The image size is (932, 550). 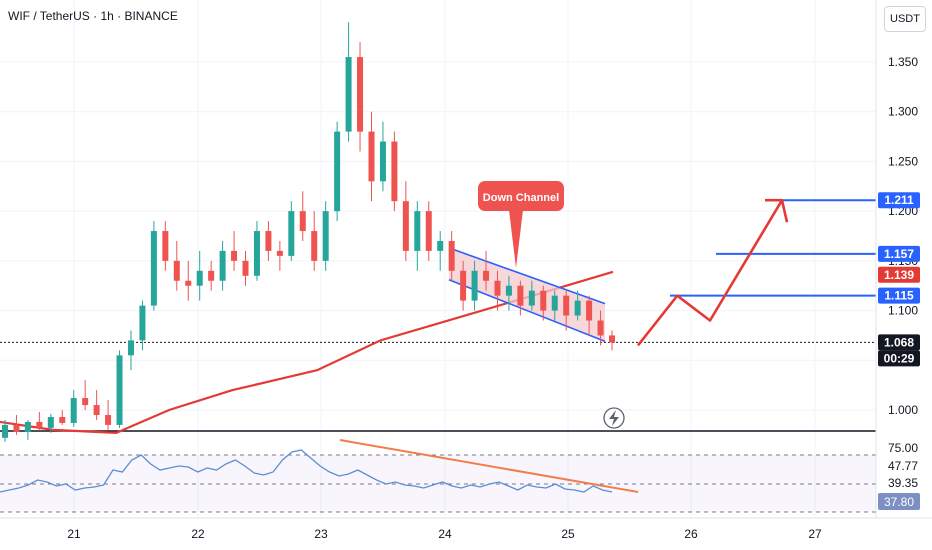 I want to click on projection-arrow, so click(x=712, y=272).